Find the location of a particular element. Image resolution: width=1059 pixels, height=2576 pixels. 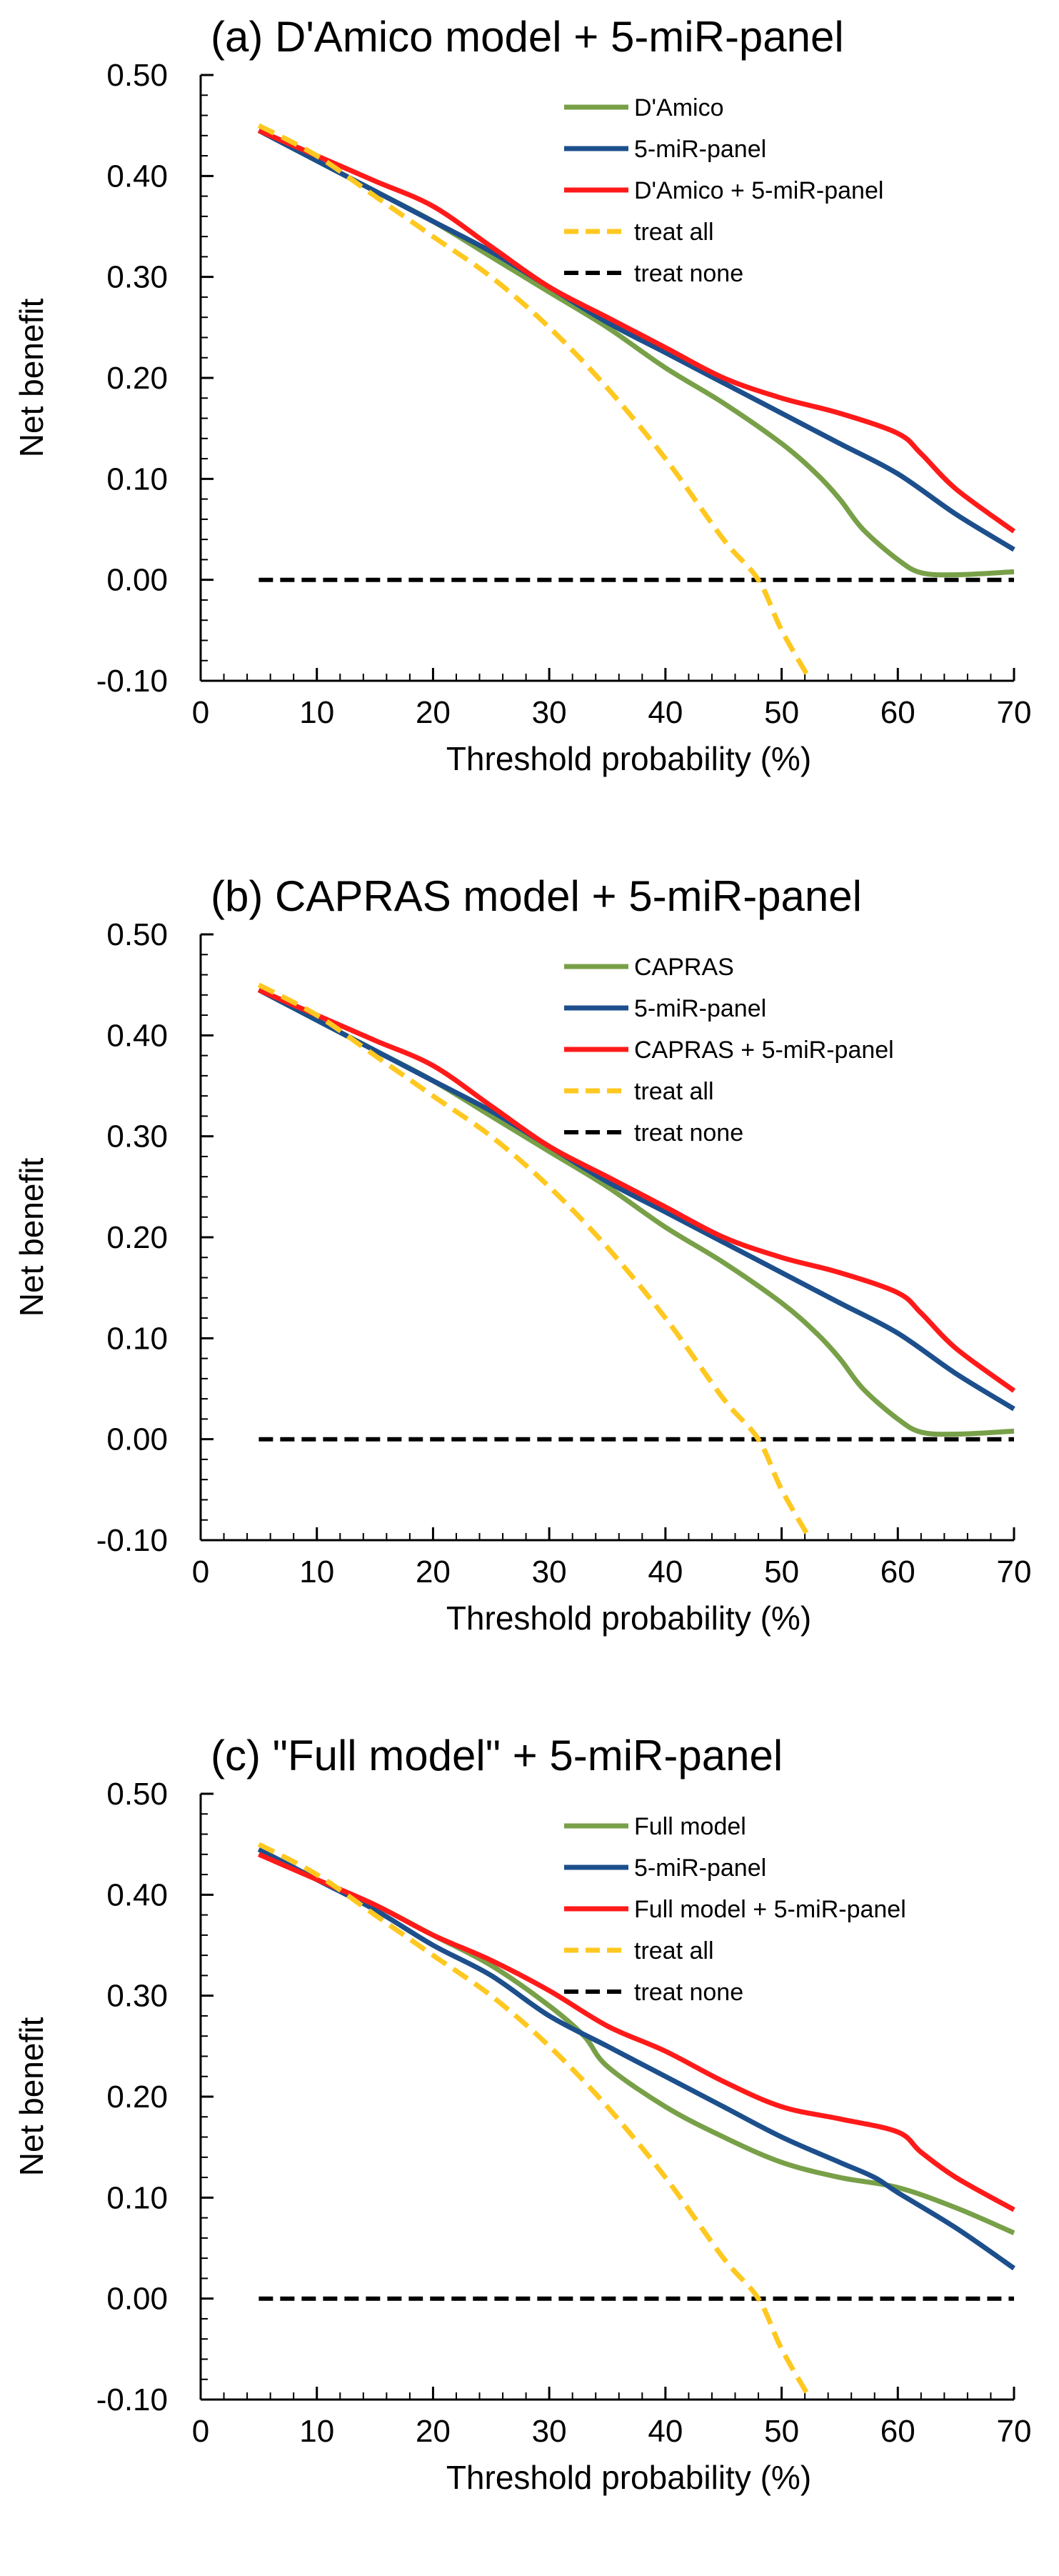

legend-label-capras-5-mir-panel: CAPRAS + 5-miR-panel is located at coordinates (764, 1050).